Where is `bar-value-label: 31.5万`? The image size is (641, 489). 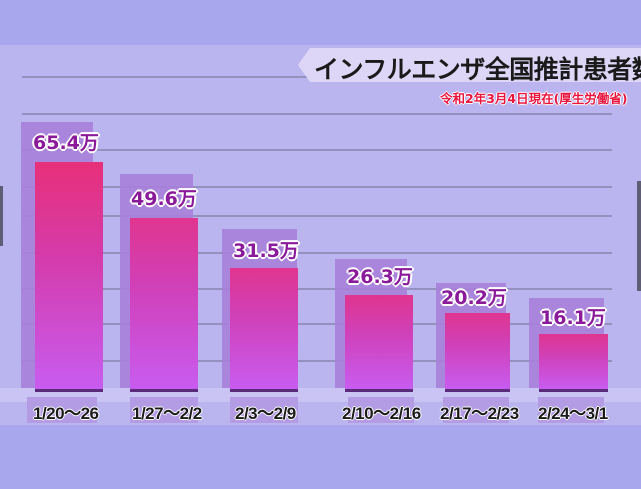 bar-value-label: 31.5万 is located at coordinates (266, 251).